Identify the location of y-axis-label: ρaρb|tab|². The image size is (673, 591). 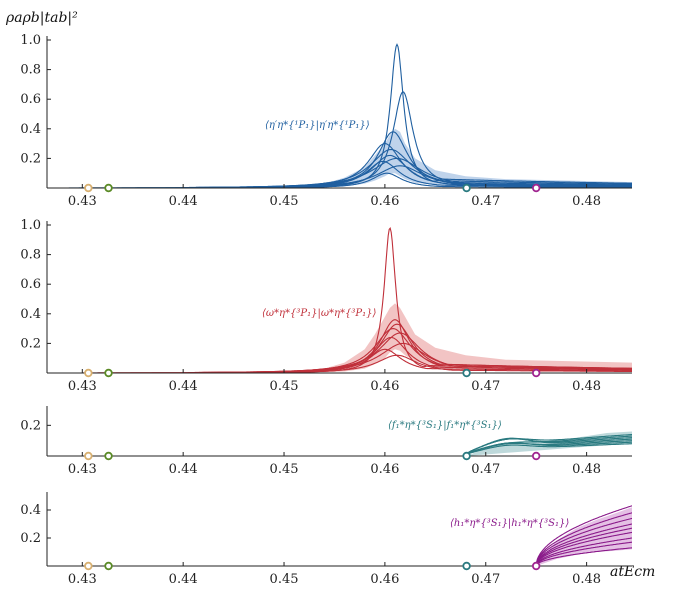
(41, 18).